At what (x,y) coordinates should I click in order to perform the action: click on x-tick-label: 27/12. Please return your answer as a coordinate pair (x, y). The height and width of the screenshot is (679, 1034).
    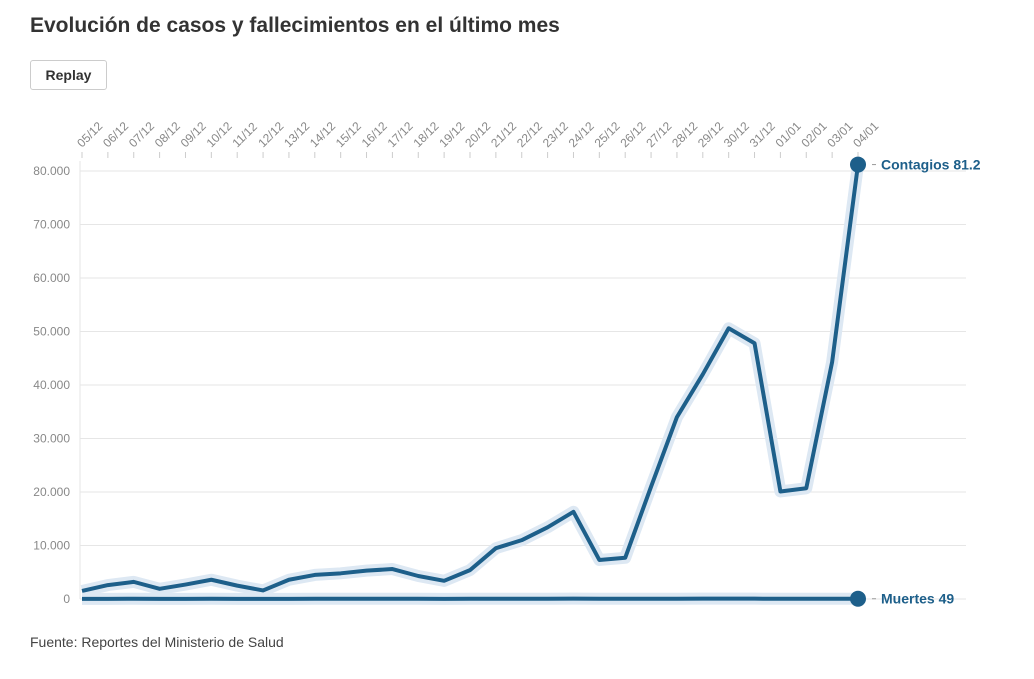
    Looking at the image, I should click on (658, 134).